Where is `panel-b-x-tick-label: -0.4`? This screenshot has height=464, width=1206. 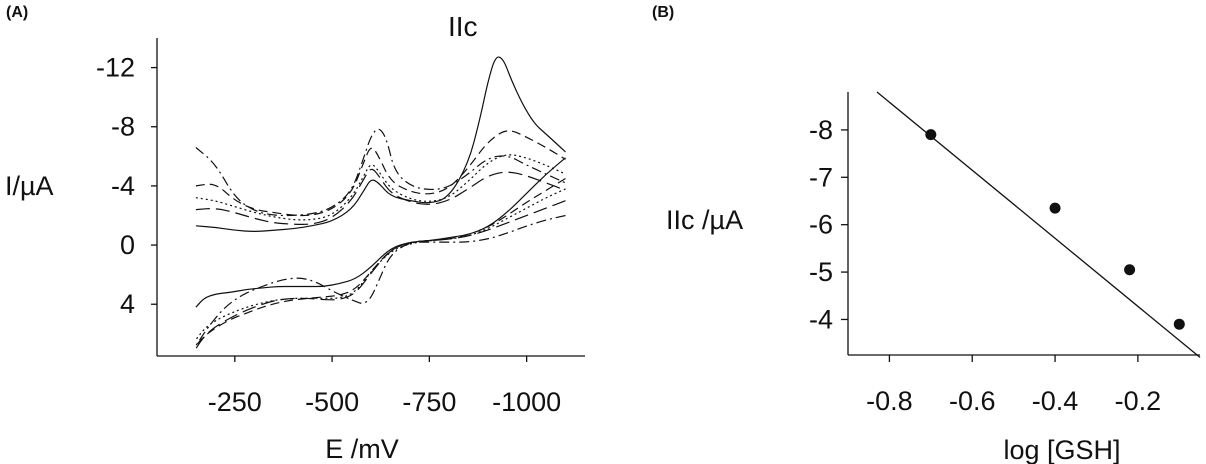 panel-b-x-tick-label: -0.4 is located at coordinates (1055, 401).